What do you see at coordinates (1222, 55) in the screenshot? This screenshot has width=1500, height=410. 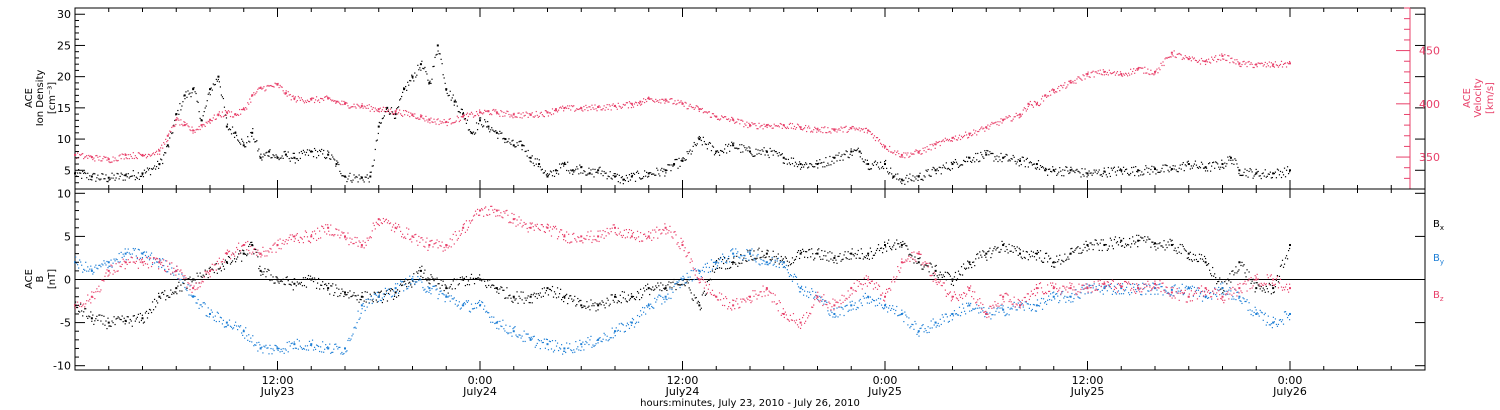 I see `velocity-point` at bounding box center [1222, 55].